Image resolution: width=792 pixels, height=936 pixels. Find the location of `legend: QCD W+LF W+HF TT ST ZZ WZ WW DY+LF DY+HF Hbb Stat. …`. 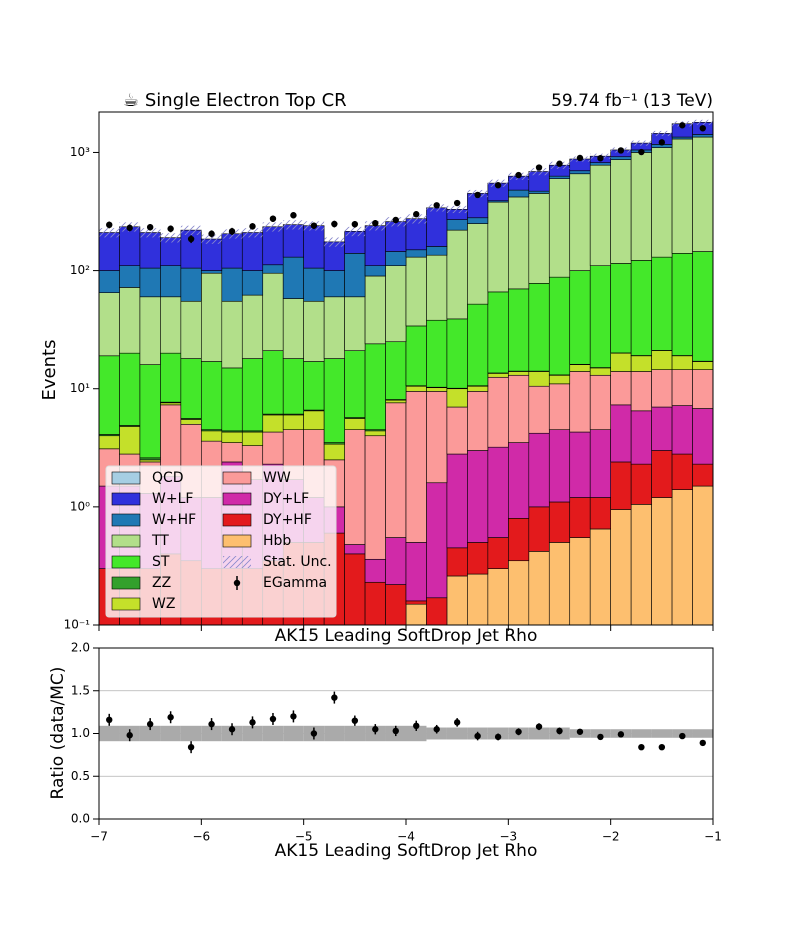

legend: QCD W+LF W+HF TT ST ZZ WZ WW DY+LF DY+HF Hbb Stat. … is located at coordinates (221, 541).